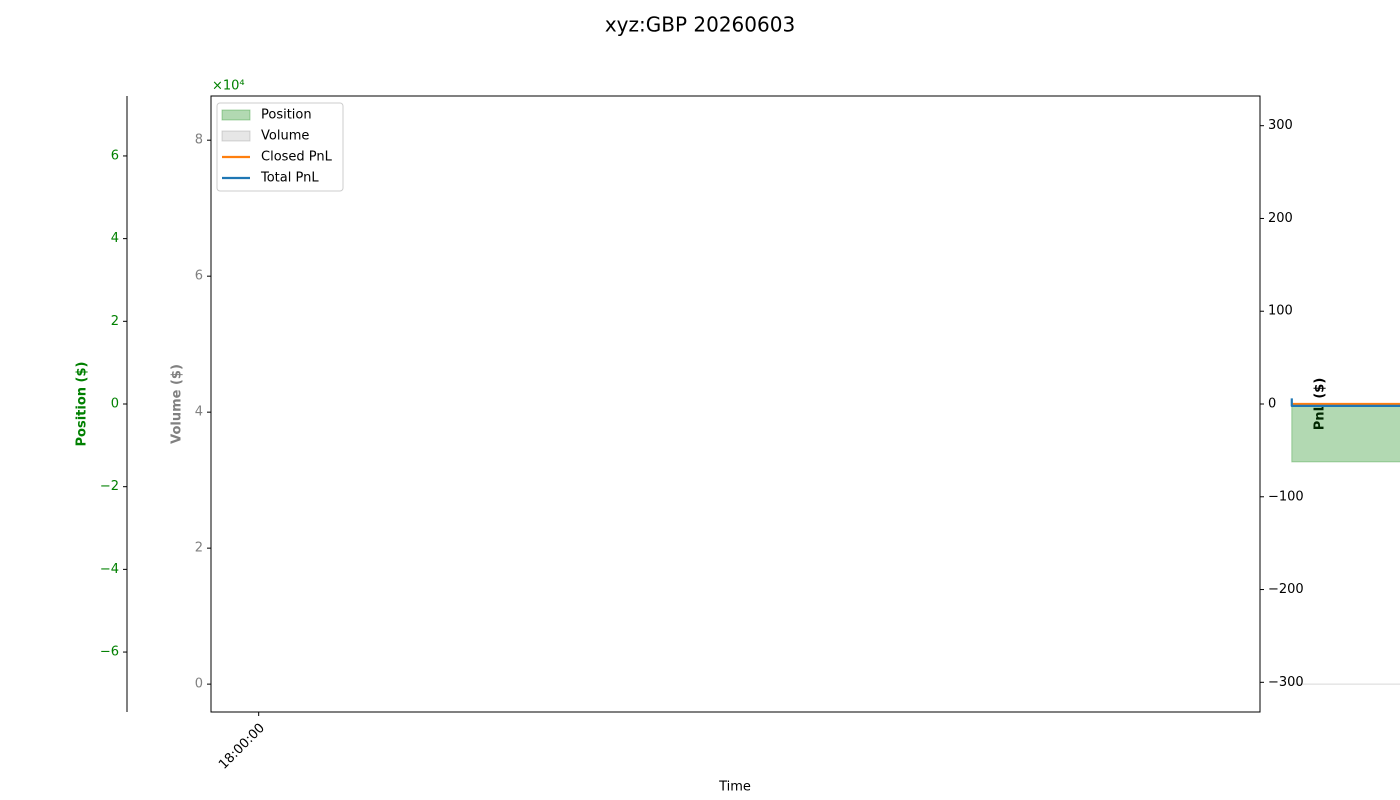  What do you see at coordinates (700, 25) in the screenshot?
I see `chart-title: xyz:GBP 20260603` at bounding box center [700, 25].